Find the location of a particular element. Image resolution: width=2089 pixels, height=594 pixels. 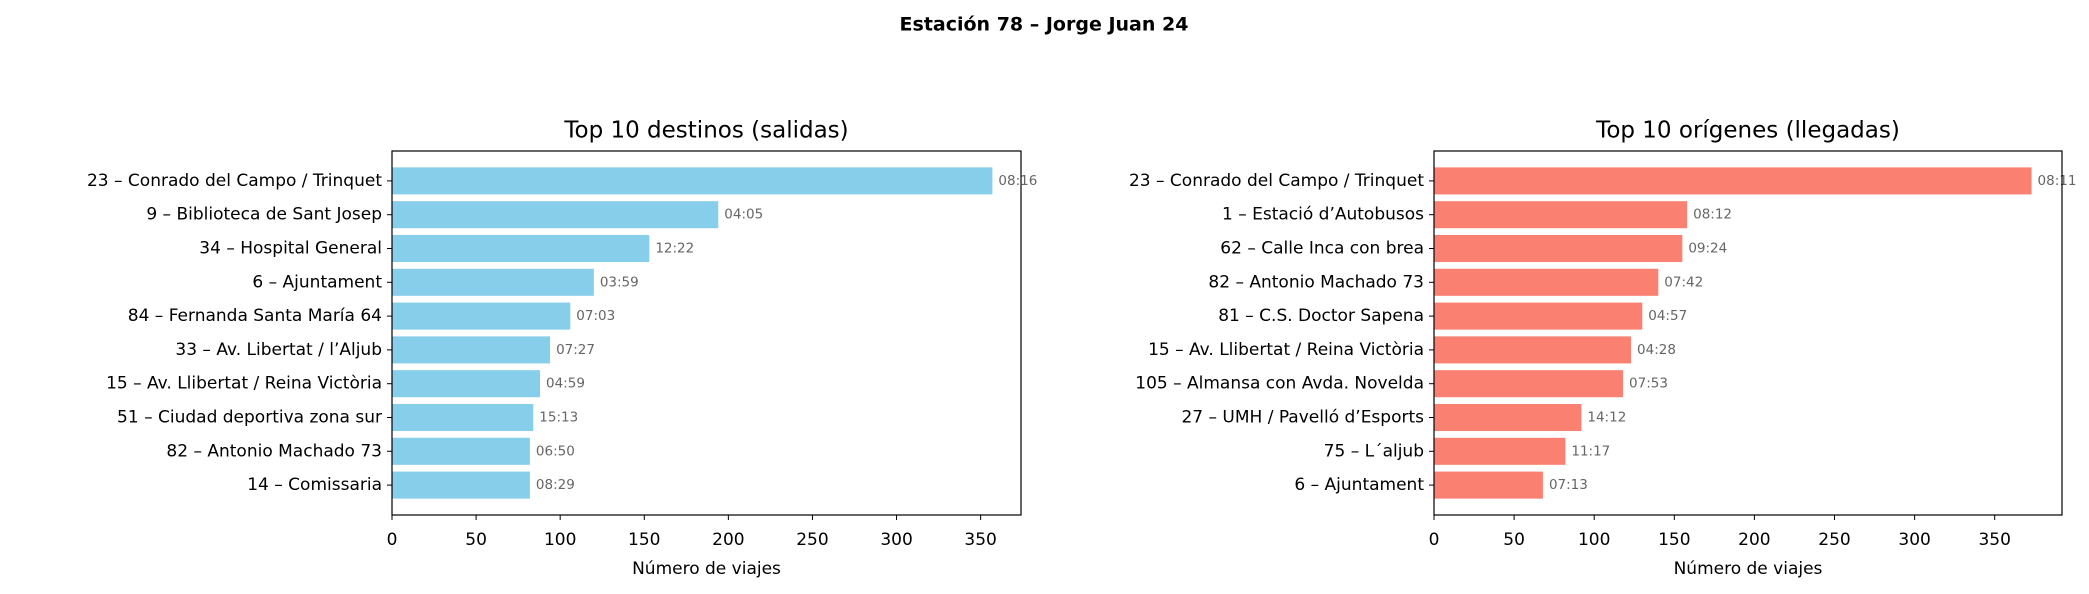

bar-label: 04:57 is located at coordinates (1667, 316).